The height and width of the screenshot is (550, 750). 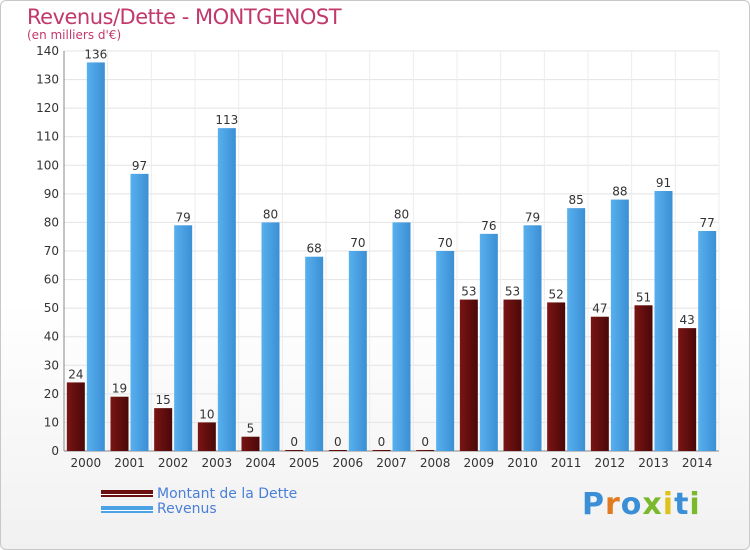 I want to click on y-tick-label: 90, so click(x=51, y=194).